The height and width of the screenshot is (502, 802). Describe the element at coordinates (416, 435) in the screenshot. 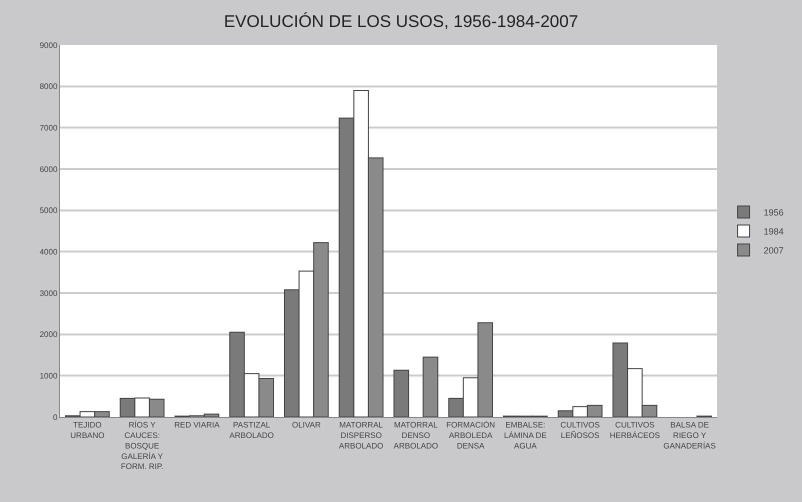

I see `x-tick-label: MATORRAL DENSO ARBOLADO` at that location.